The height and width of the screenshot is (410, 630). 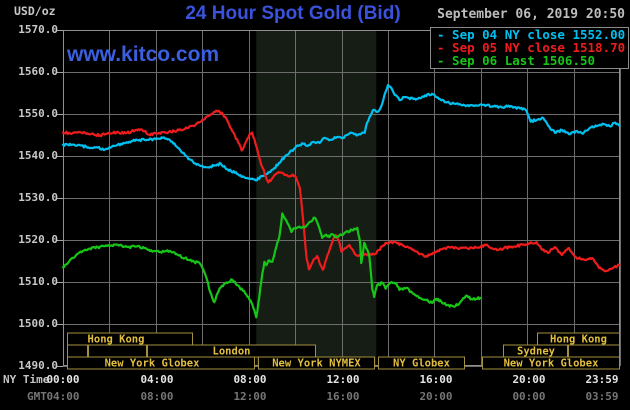 I want to click on session-label-london: London, so click(x=232, y=352).